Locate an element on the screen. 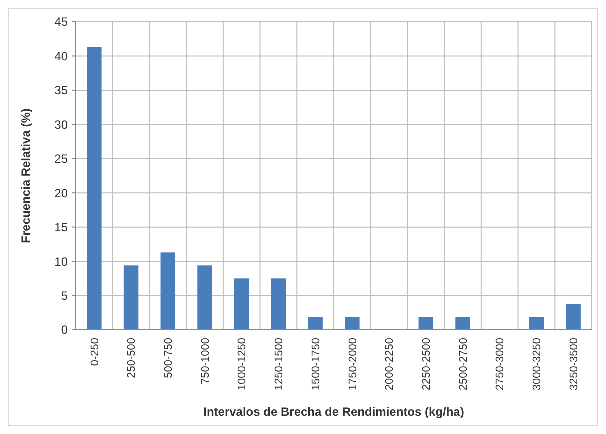 This screenshot has height=434, width=606. x-tick-label: 2500-2750 is located at coordinates (464, 364).